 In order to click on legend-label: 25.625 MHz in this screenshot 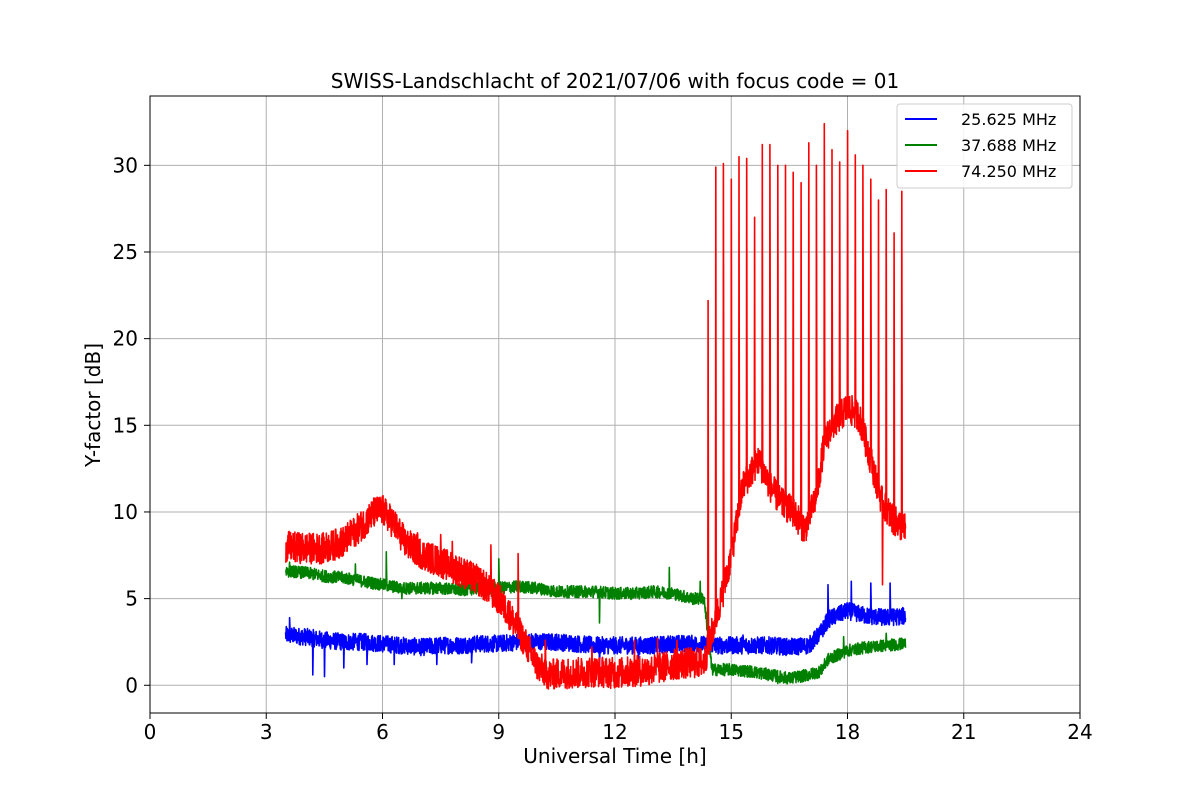, I will do `click(1008, 119)`.